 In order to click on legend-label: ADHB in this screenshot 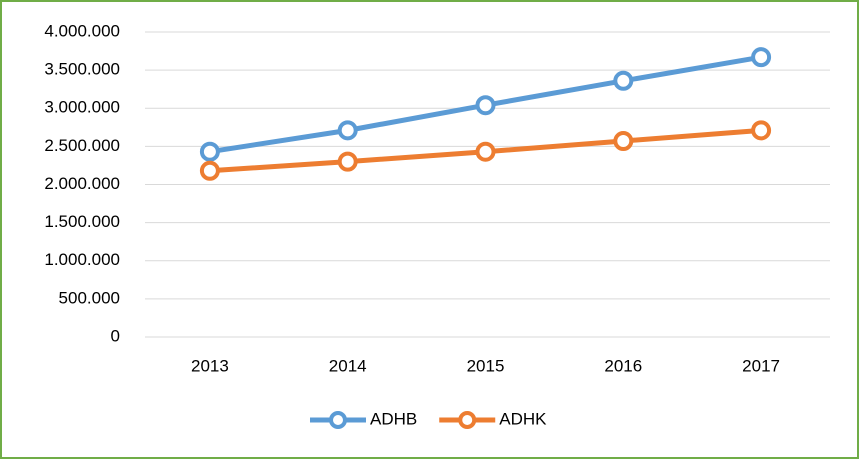, I will do `click(393, 418)`.